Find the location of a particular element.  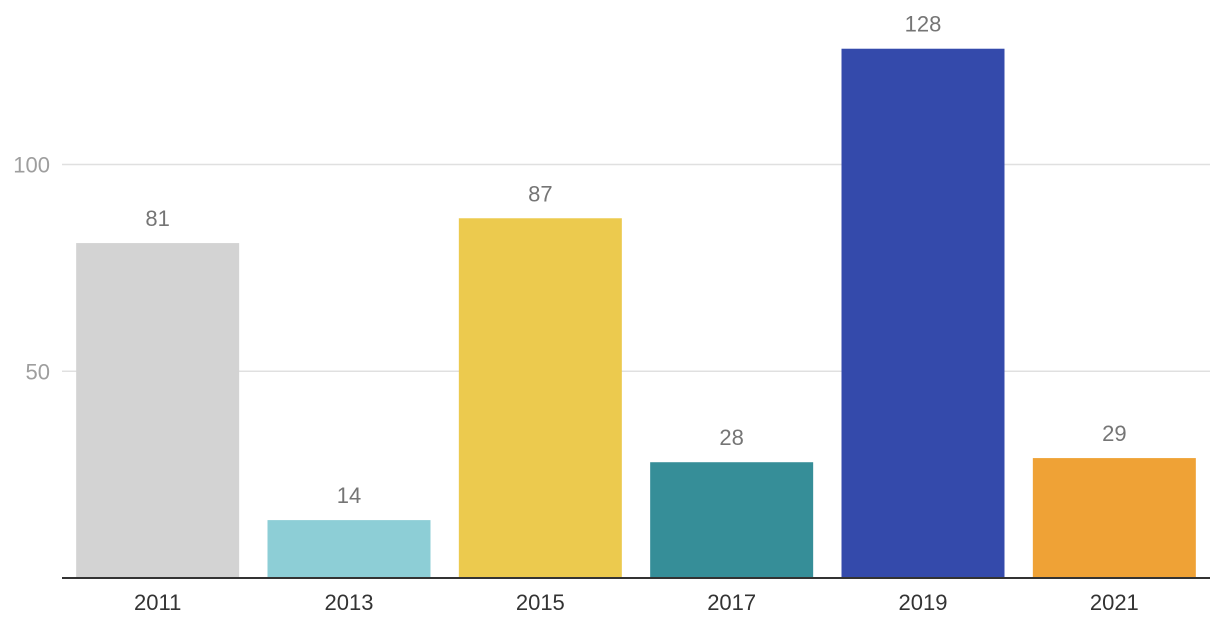

bar-2015 is located at coordinates (540, 398).